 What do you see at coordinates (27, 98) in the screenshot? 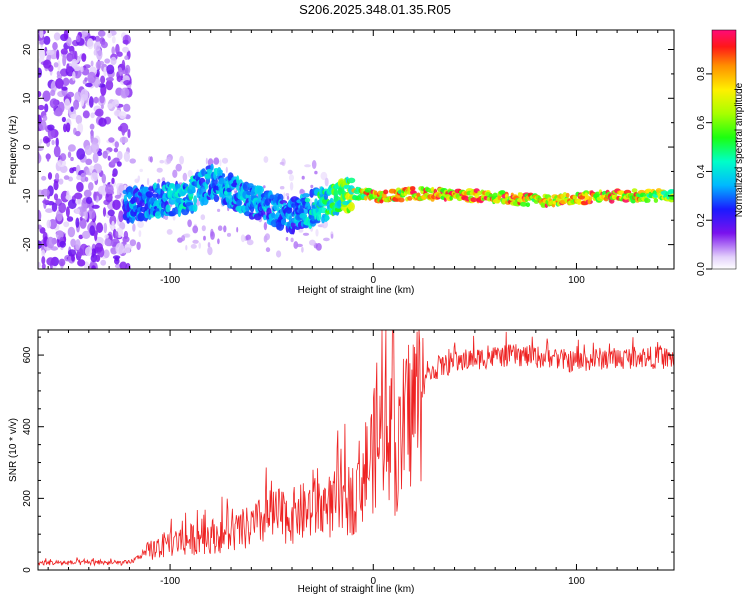
I see `top-y-tick-label: 10` at bounding box center [27, 98].